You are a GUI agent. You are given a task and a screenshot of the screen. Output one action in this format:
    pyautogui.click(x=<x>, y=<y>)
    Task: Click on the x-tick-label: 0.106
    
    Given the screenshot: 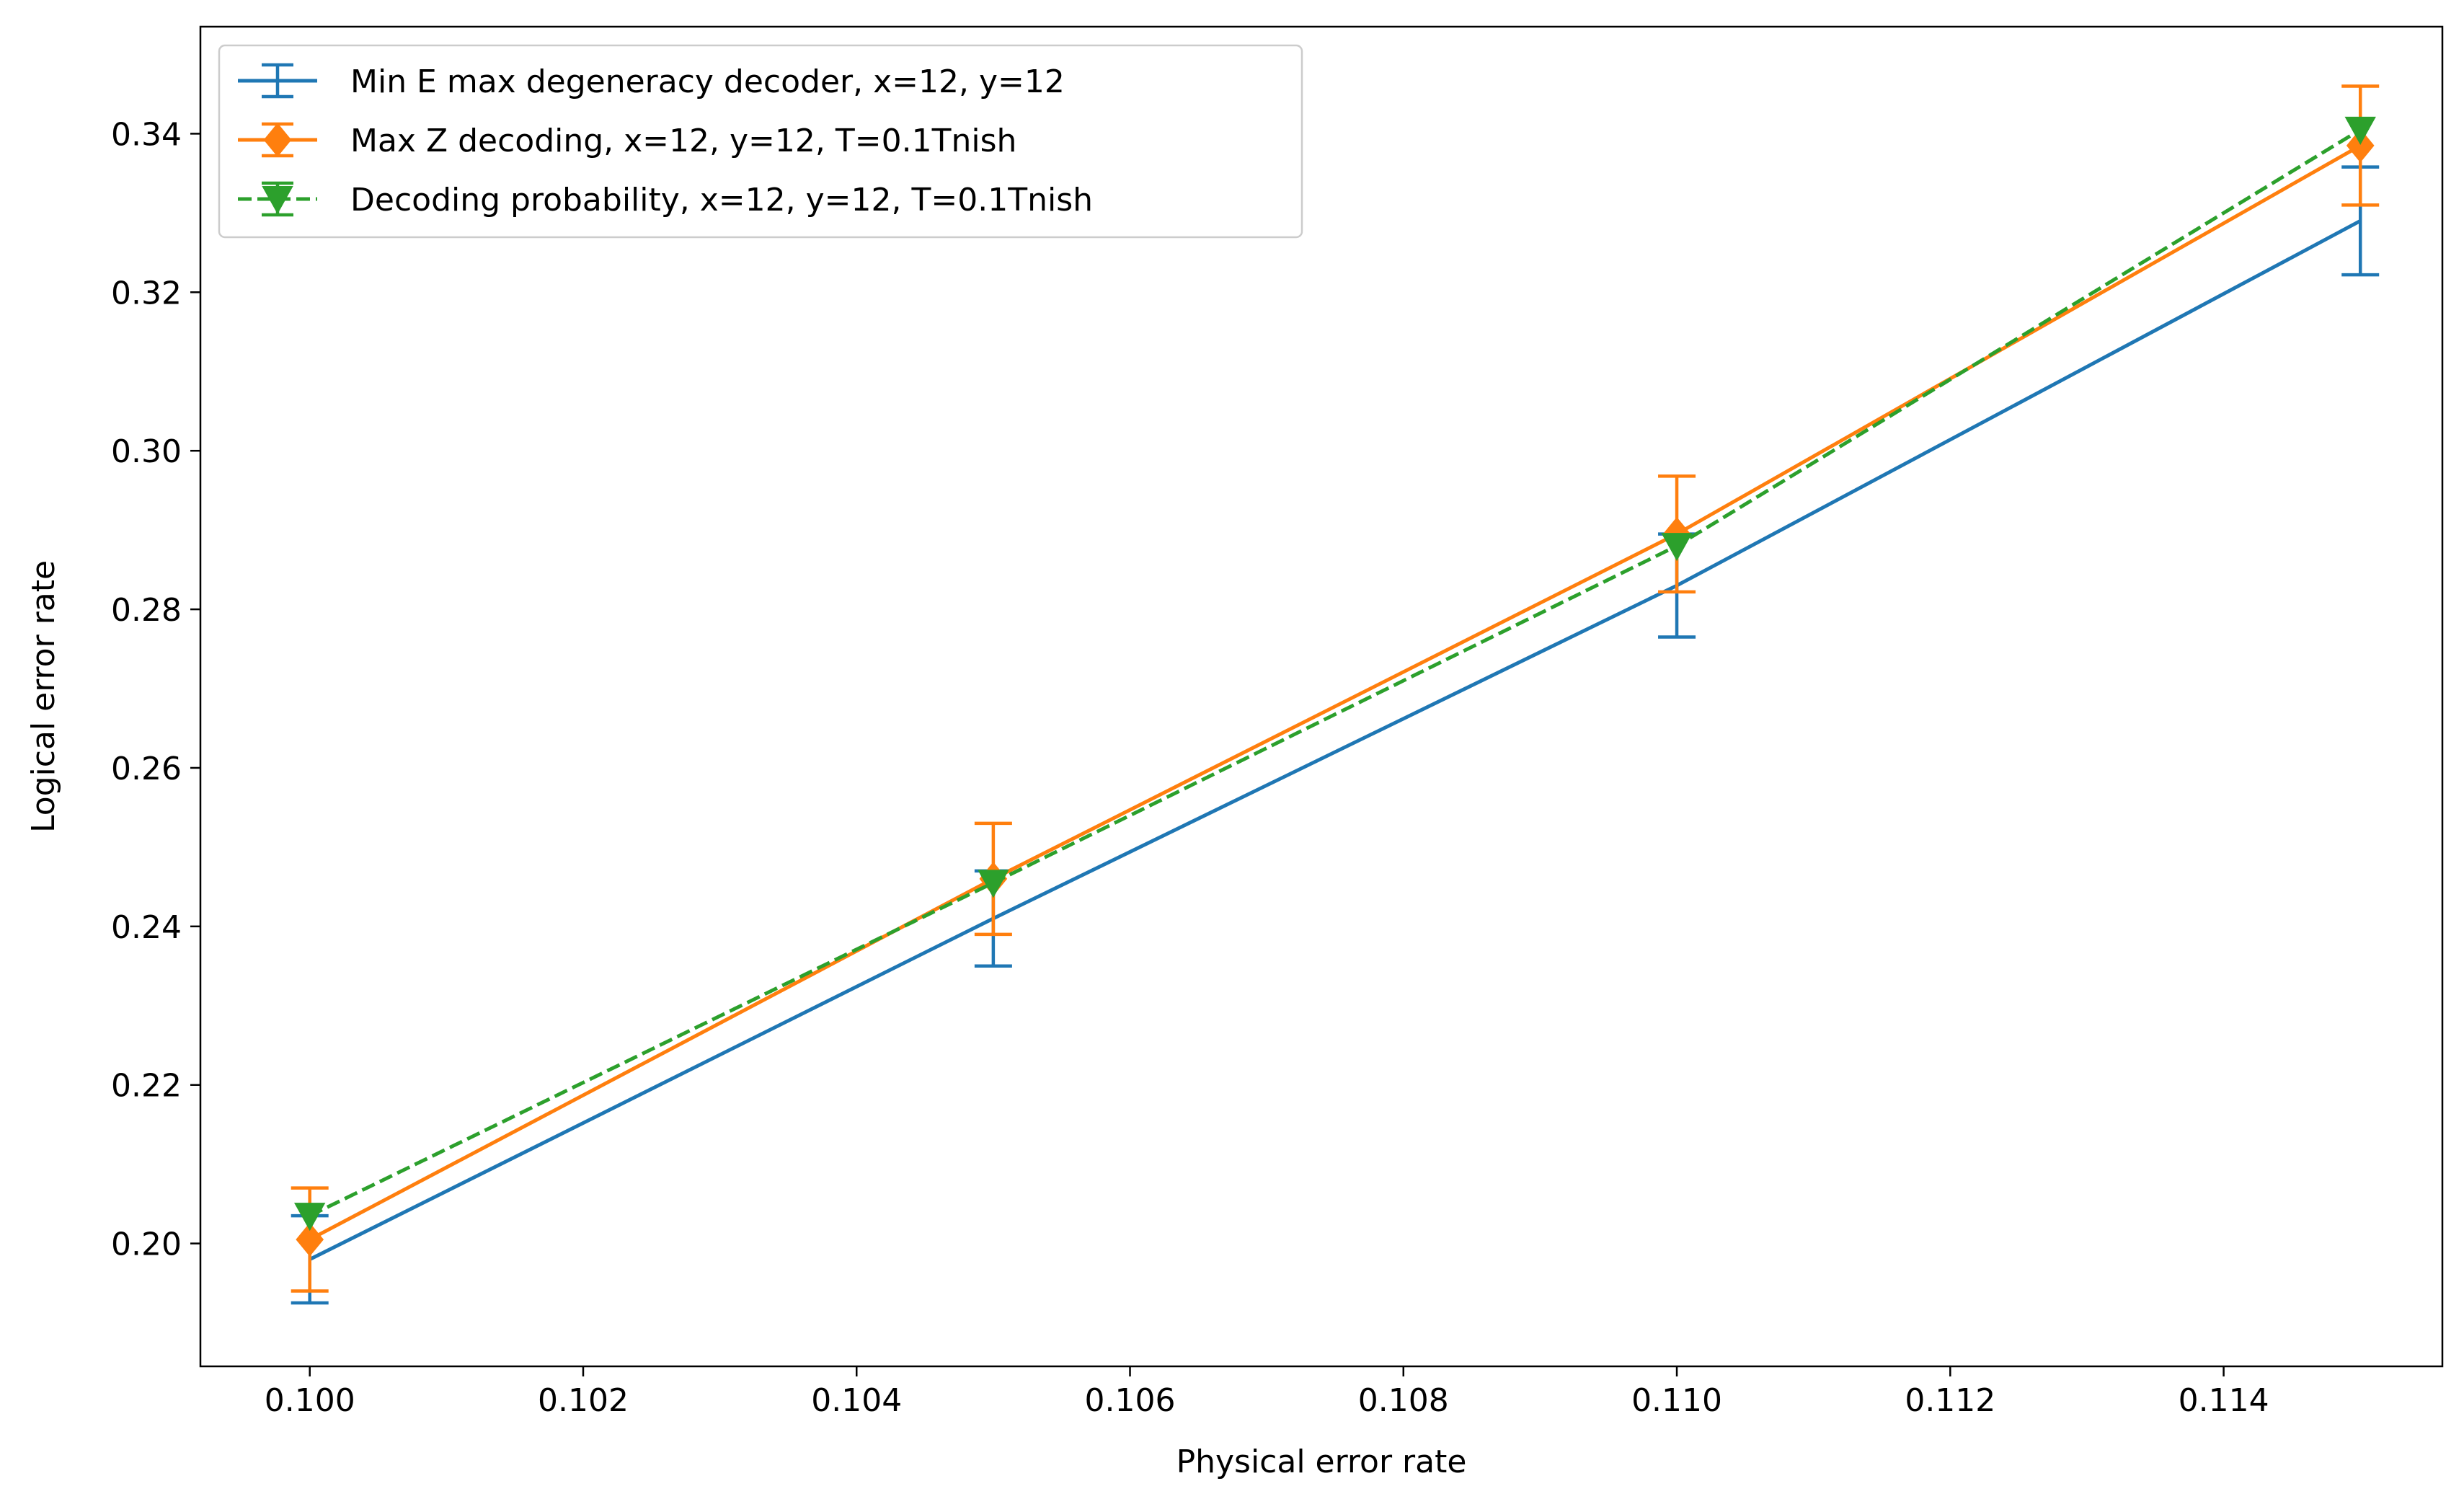 What is the action you would take?
    pyautogui.click(x=1130, y=1400)
    